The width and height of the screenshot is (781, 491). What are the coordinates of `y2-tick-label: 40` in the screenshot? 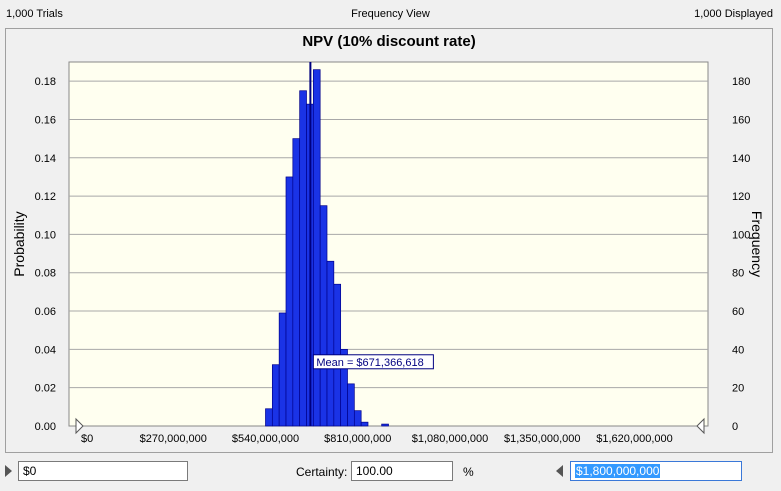 It's located at (738, 350).